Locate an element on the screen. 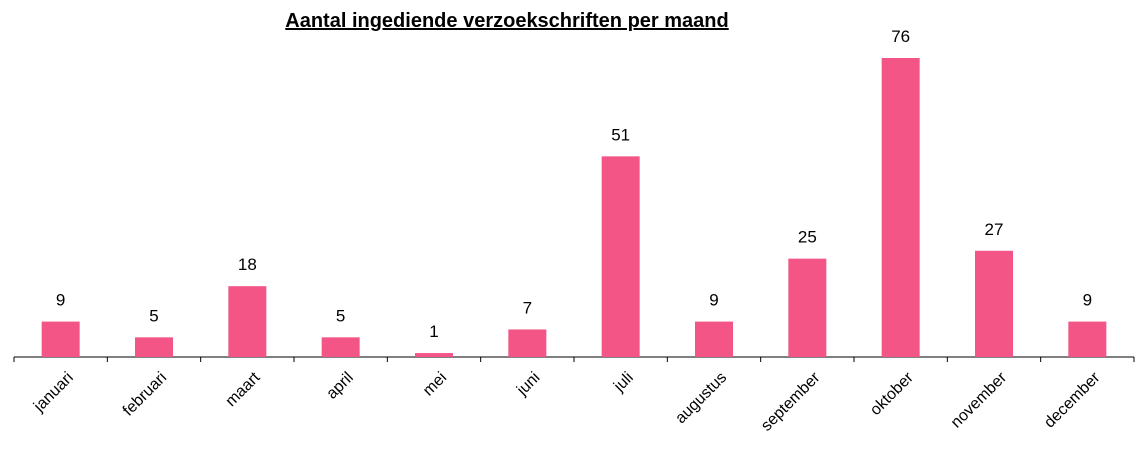  x-tick-label: mei is located at coordinates (435, 384).